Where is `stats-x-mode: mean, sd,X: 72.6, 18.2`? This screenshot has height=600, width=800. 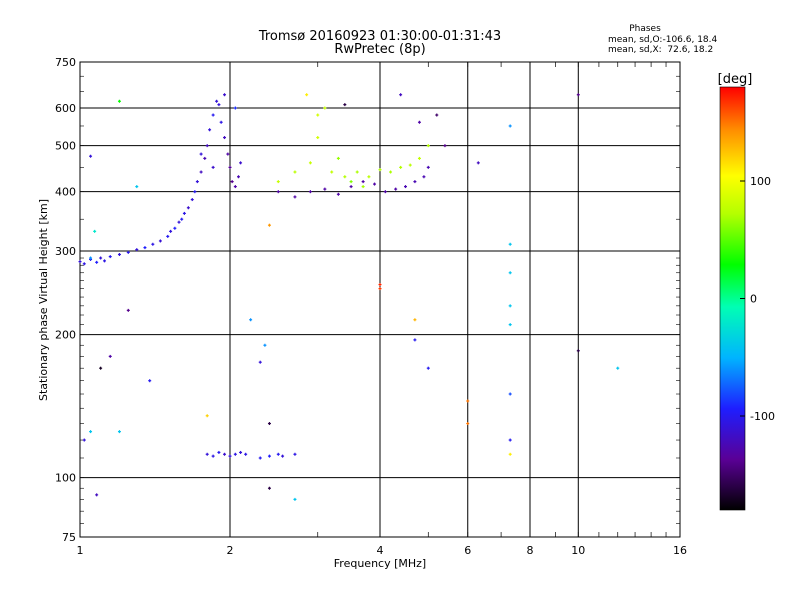 stats-x-mode: mean, sd,X: 72.6, 18.2 is located at coordinates (660, 50).